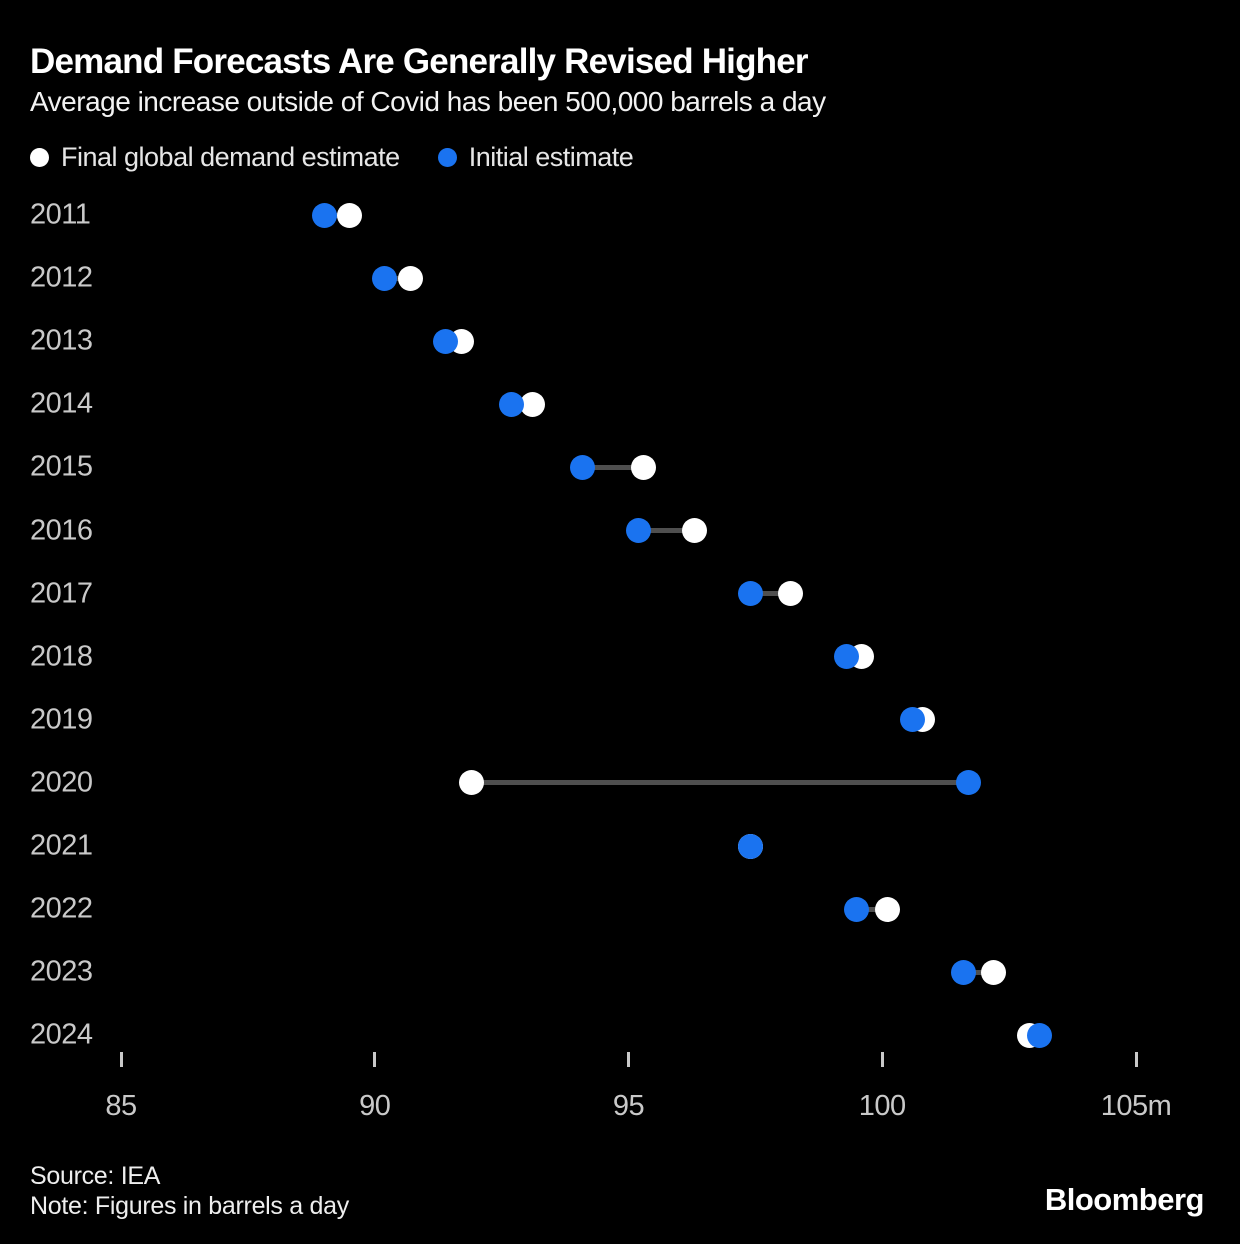 The width and height of the screenshot is (1240, 1244). What do you see at coordinates (121, 1106) in the screenshot?
I see `x-axis-tick-label: 85` at bounding box center [121, 1106].